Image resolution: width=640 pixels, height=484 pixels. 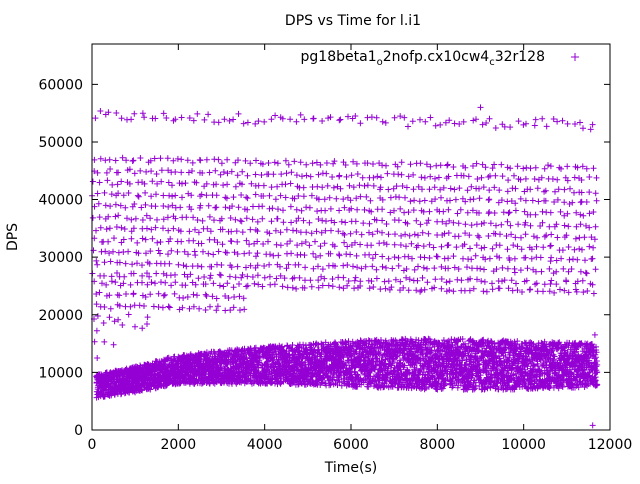 I want to click on legend-label-sub1: o, so click(x=380, y=62).